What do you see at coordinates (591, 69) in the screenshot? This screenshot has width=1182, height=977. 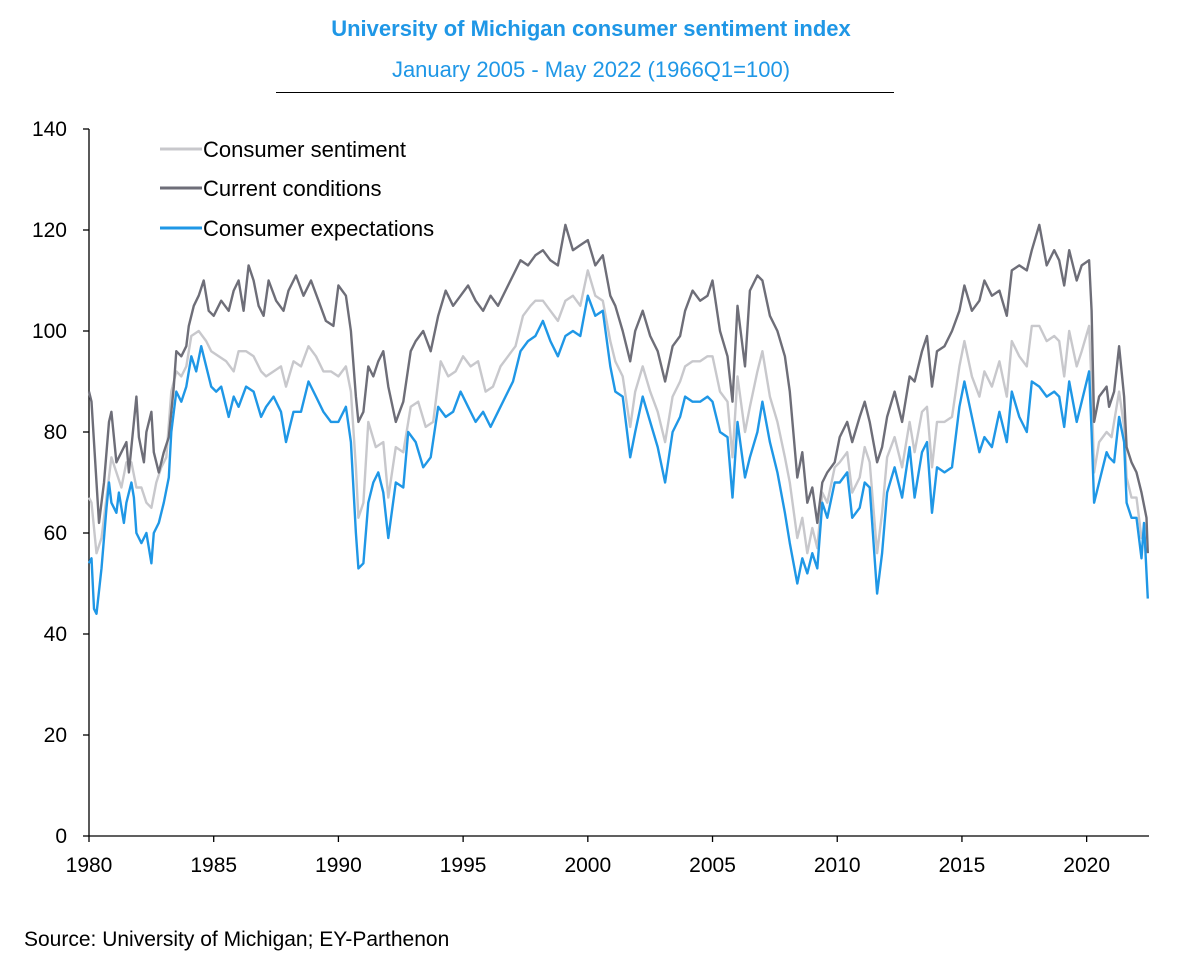 I see `chart-subtitle: January 2005 - May 2022 (1966Q1=100)` at bounding box center [591, 69].